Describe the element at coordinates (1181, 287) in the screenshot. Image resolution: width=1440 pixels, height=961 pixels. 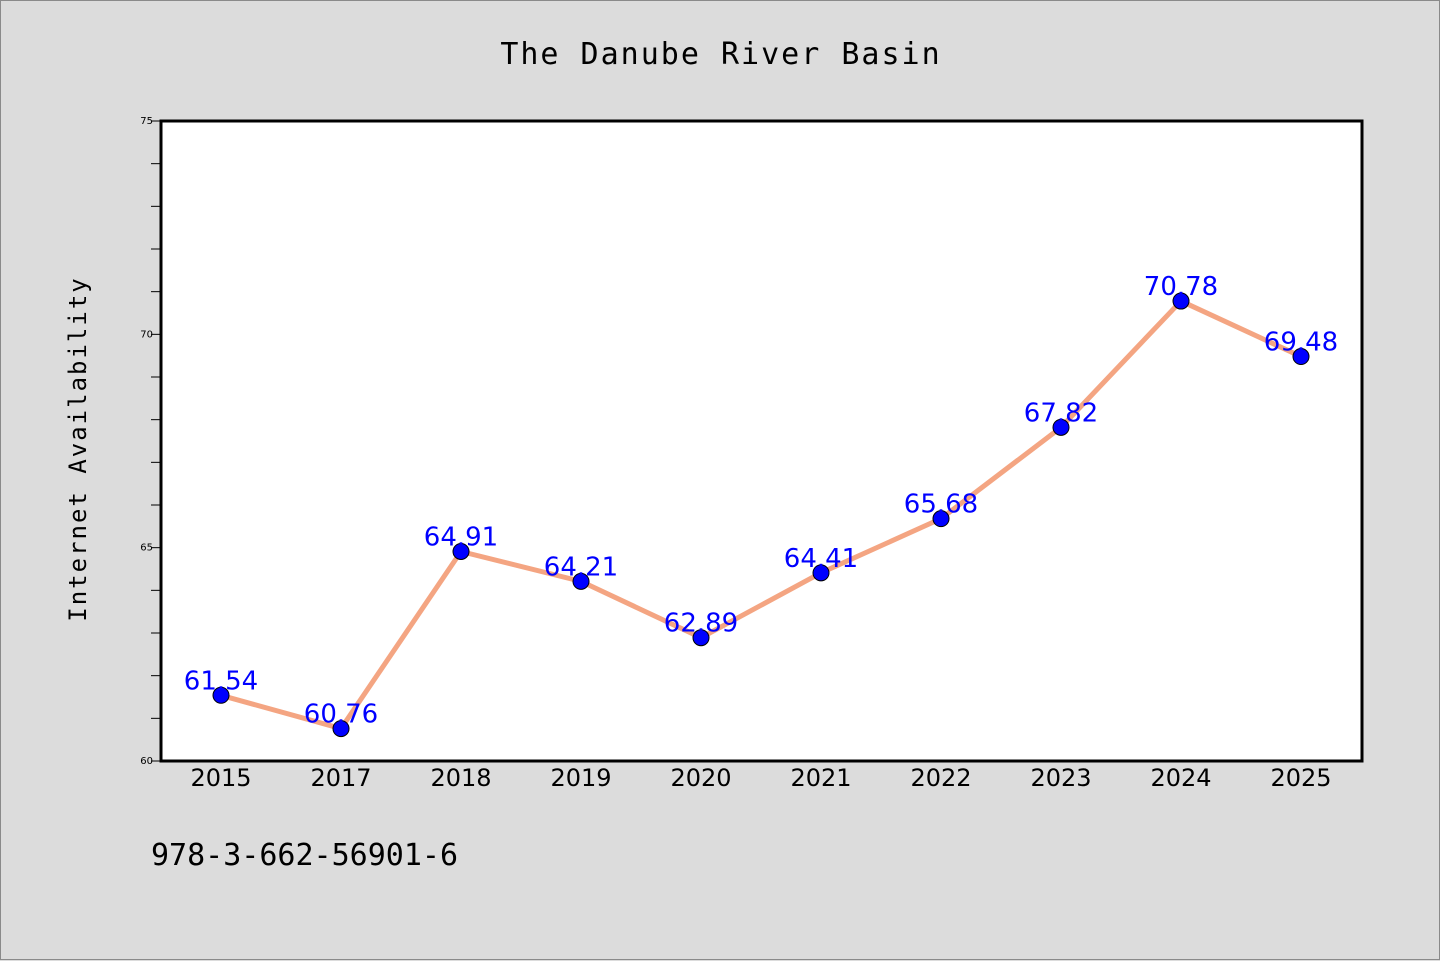
I see `data-label: 70.78` at that location.